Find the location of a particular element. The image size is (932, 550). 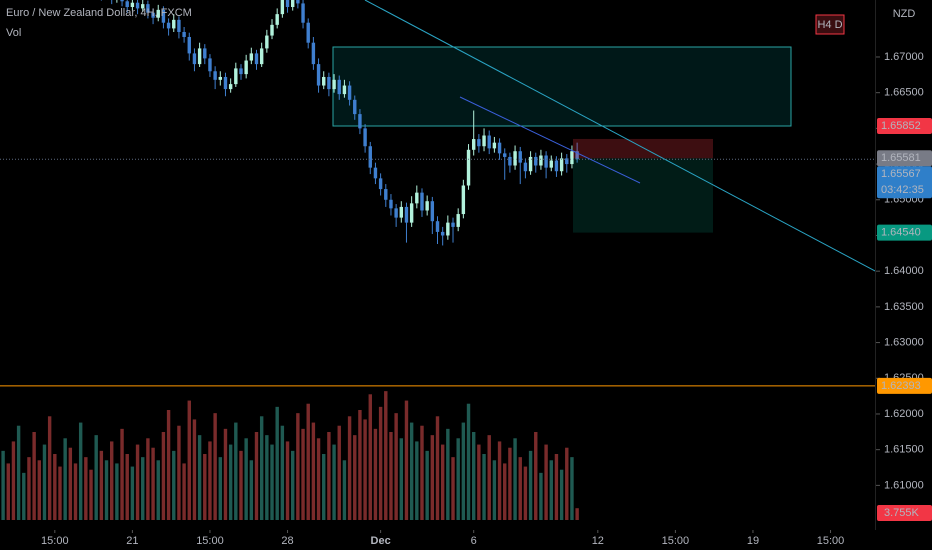

y-tick-label: 1.63000 is located at coordinates (904, 342).